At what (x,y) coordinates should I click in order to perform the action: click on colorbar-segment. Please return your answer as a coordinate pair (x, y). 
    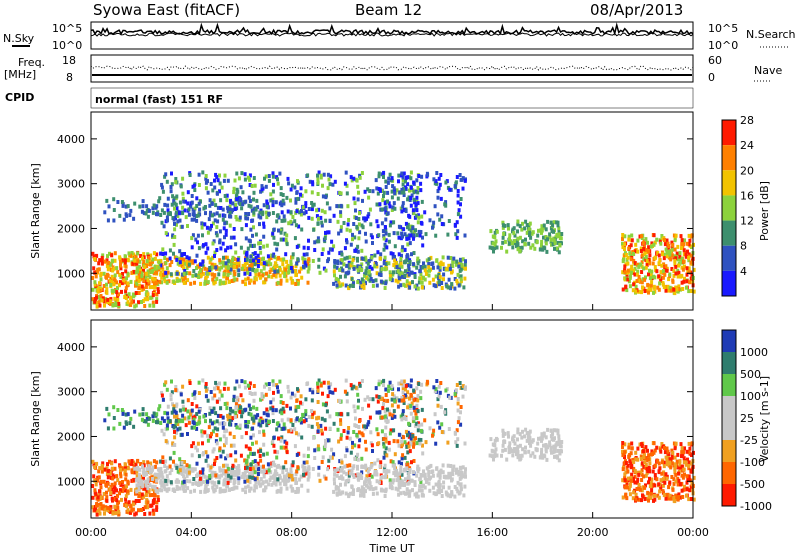
    Looking at the image, I should click on (729, 158).